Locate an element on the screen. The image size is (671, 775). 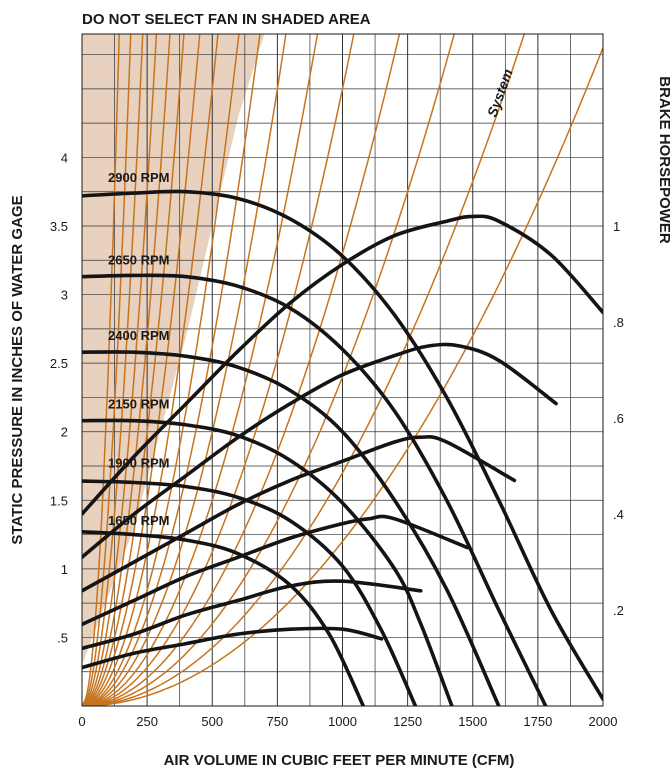
system-label: System is located at coordinates (500, 93).